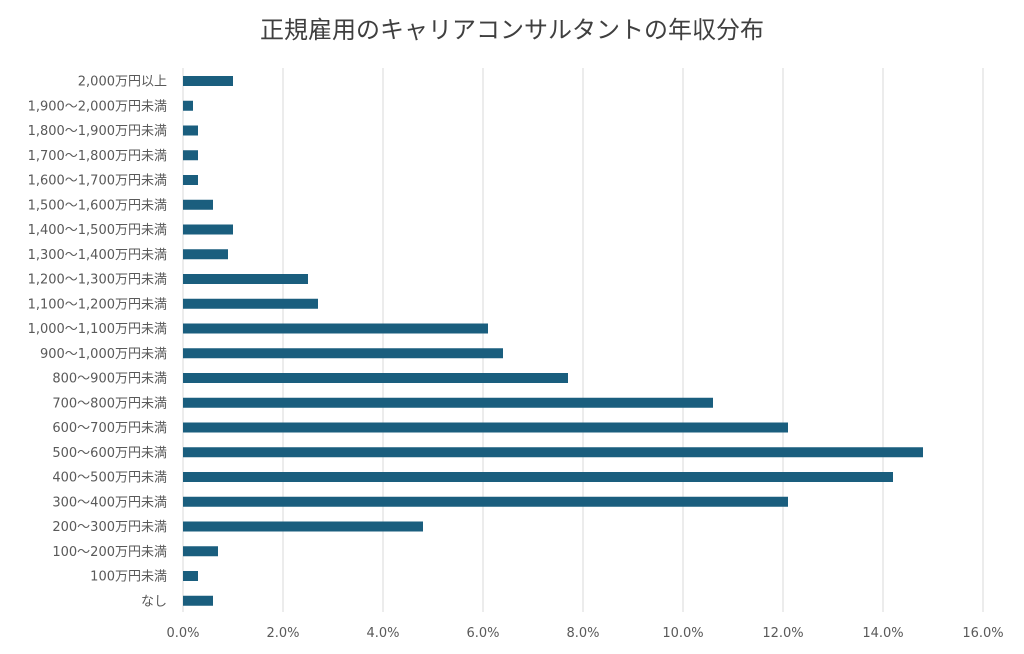  Describe the element at coordinates (512, 30) in the screenshot. I see `chart-title: 正規雇用のキャリアコンサルタントの年収分布` at that location.